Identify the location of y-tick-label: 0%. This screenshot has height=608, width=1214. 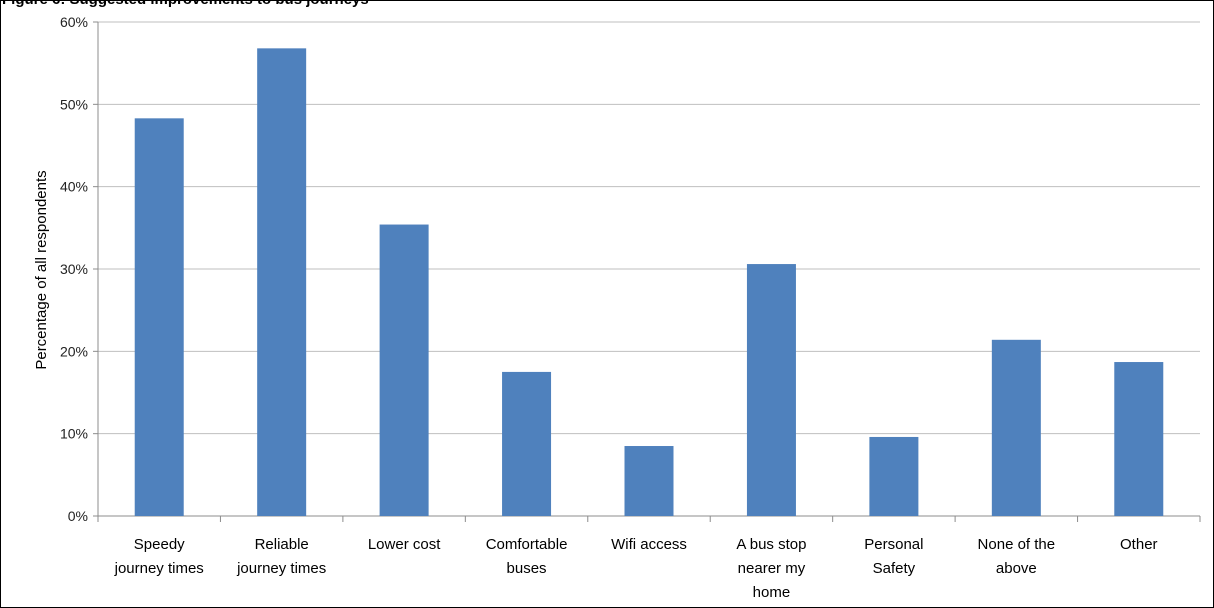
(78, 516).